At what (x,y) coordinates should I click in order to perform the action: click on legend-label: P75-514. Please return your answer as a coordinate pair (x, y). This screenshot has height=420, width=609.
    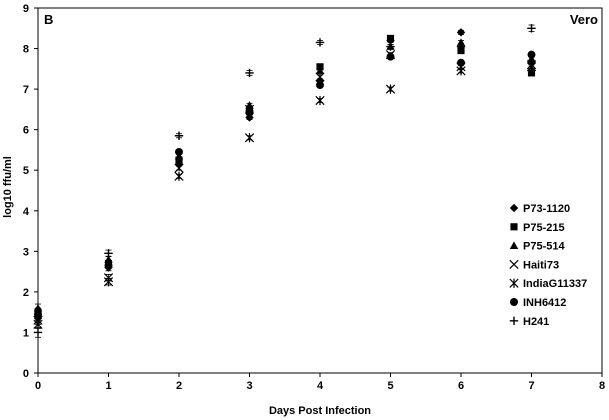
    Looking at the image, I should click on (544, 247).